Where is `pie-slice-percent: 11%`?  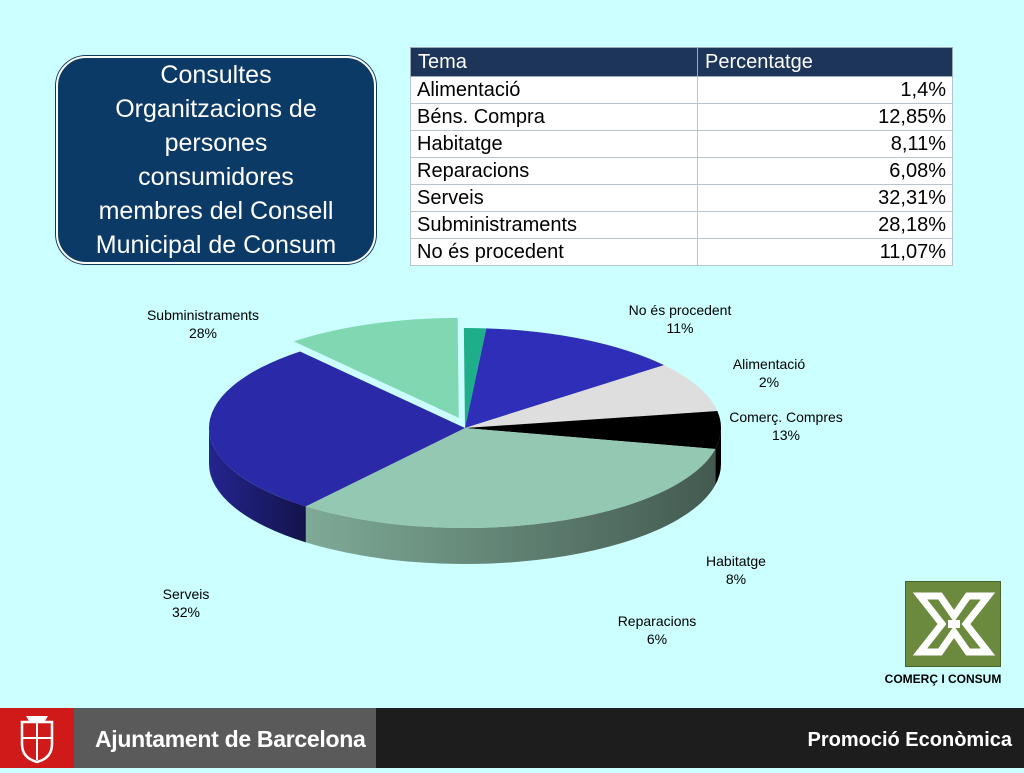 pie-slice-percent: 11% is located at coordinates (680, 328).